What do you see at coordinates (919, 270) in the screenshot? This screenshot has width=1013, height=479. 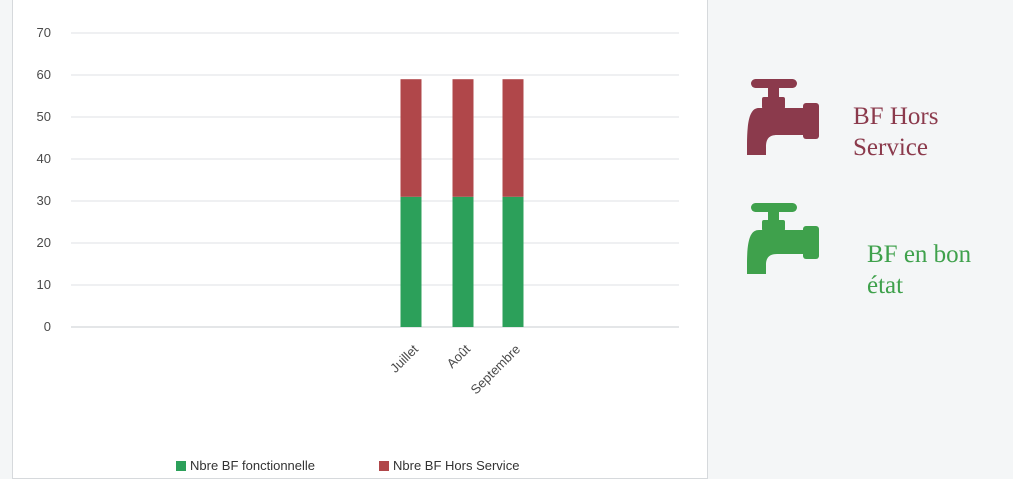 I see `bon-etat-label: BF en bon état` at bounding box center [919, 270].